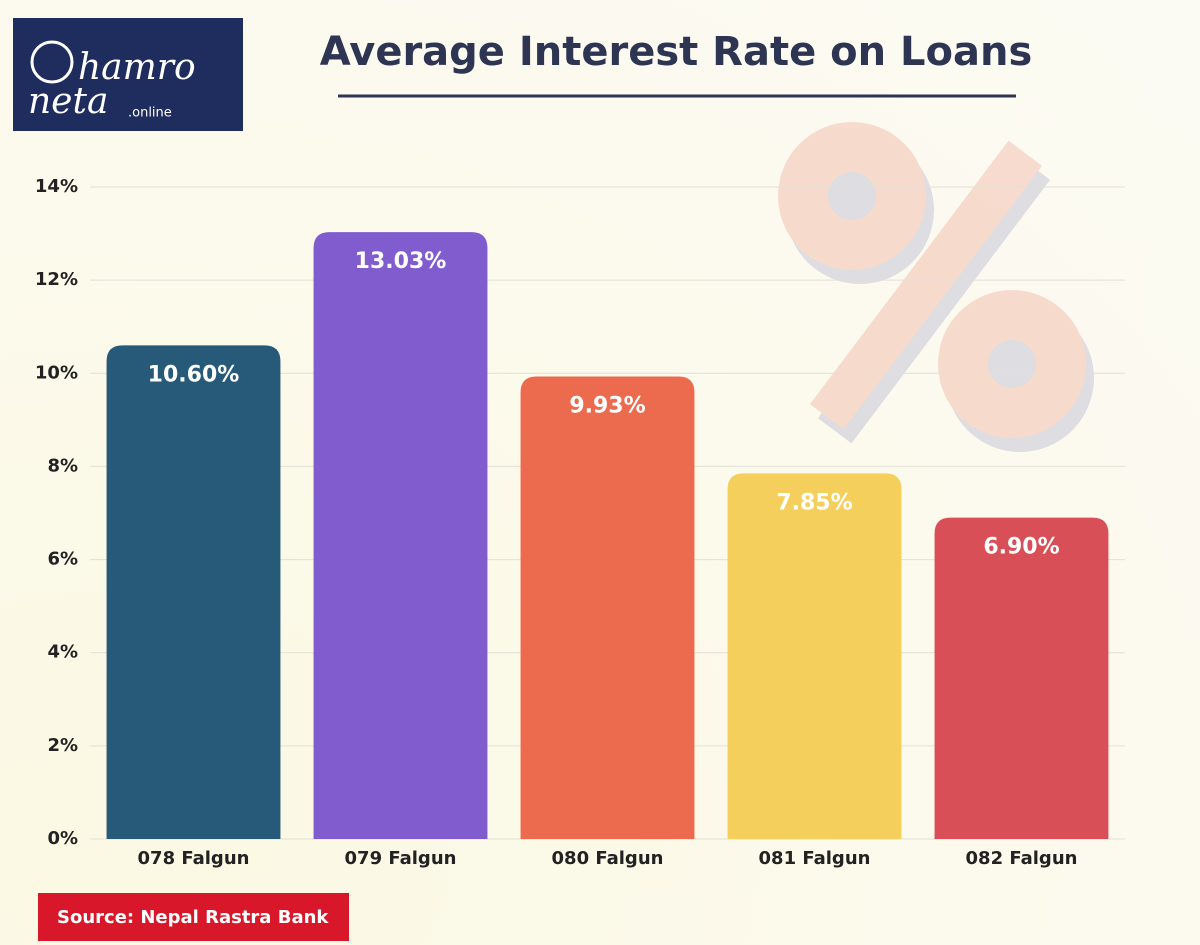 Image resolution: width=1200 pixels, height=945 pixels. I want to click on x-tick-label: 081 Falgun, so click(815, 858).